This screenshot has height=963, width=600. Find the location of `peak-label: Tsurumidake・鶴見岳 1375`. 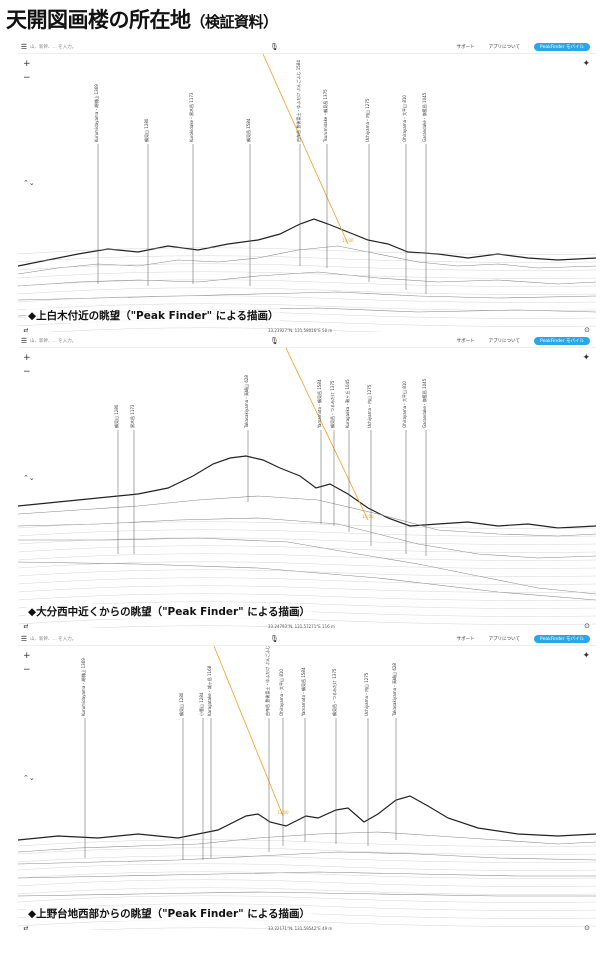

peak-label: Tsurumidake・鶴見岳 1375 is located at coordinates (325, 116).